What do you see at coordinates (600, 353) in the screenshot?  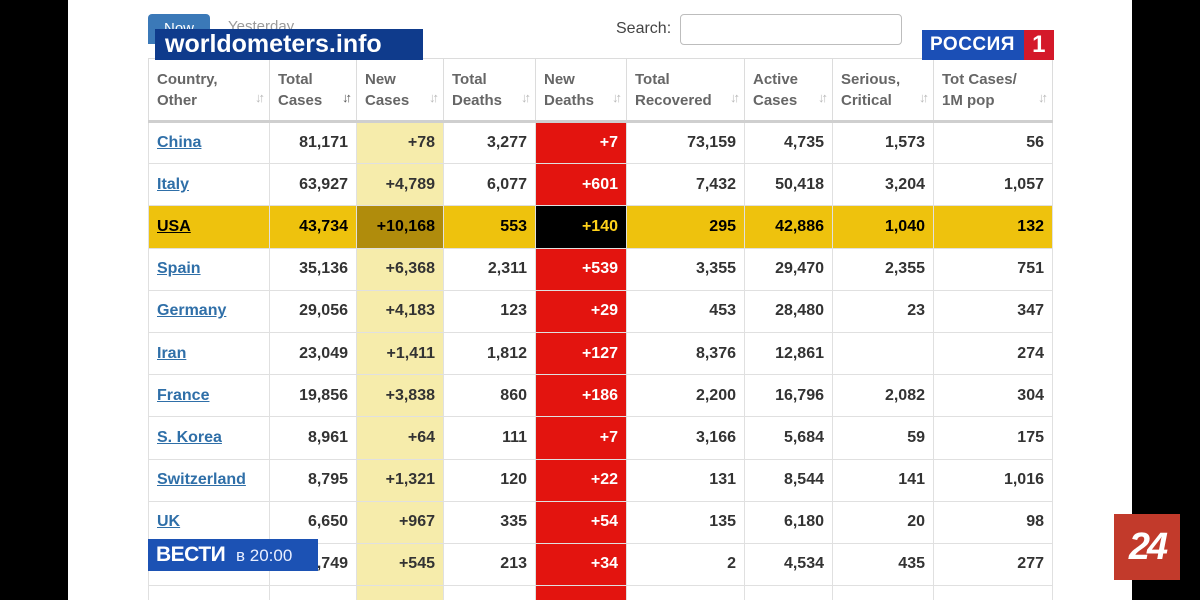 I see `table-row: Iran 23,049 +1,411 1,812 +127 8,376 12,861 274` at bounding box center [600, 353].